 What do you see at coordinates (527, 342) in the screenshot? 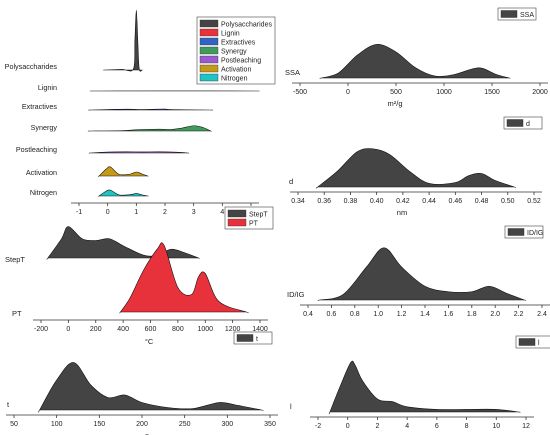
I see `l-legend-swatch` at bounding box center [527, 342].